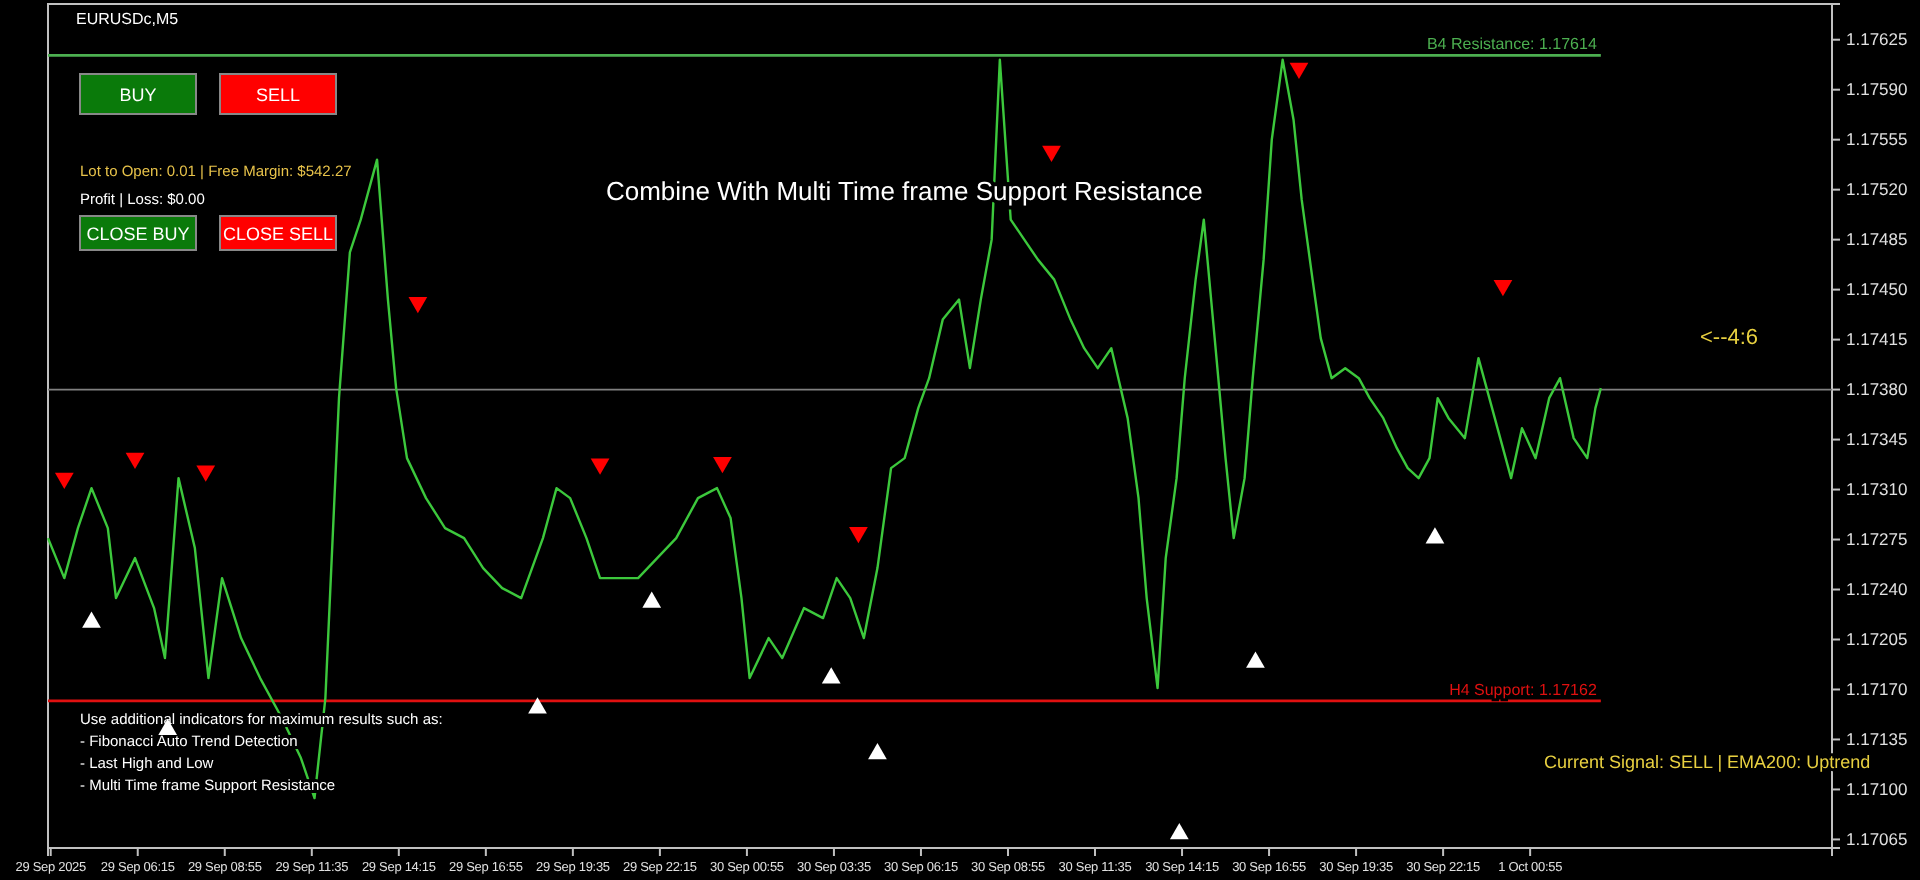  I want to click on y-tick-label: 1.17520, so click(1877, 189).